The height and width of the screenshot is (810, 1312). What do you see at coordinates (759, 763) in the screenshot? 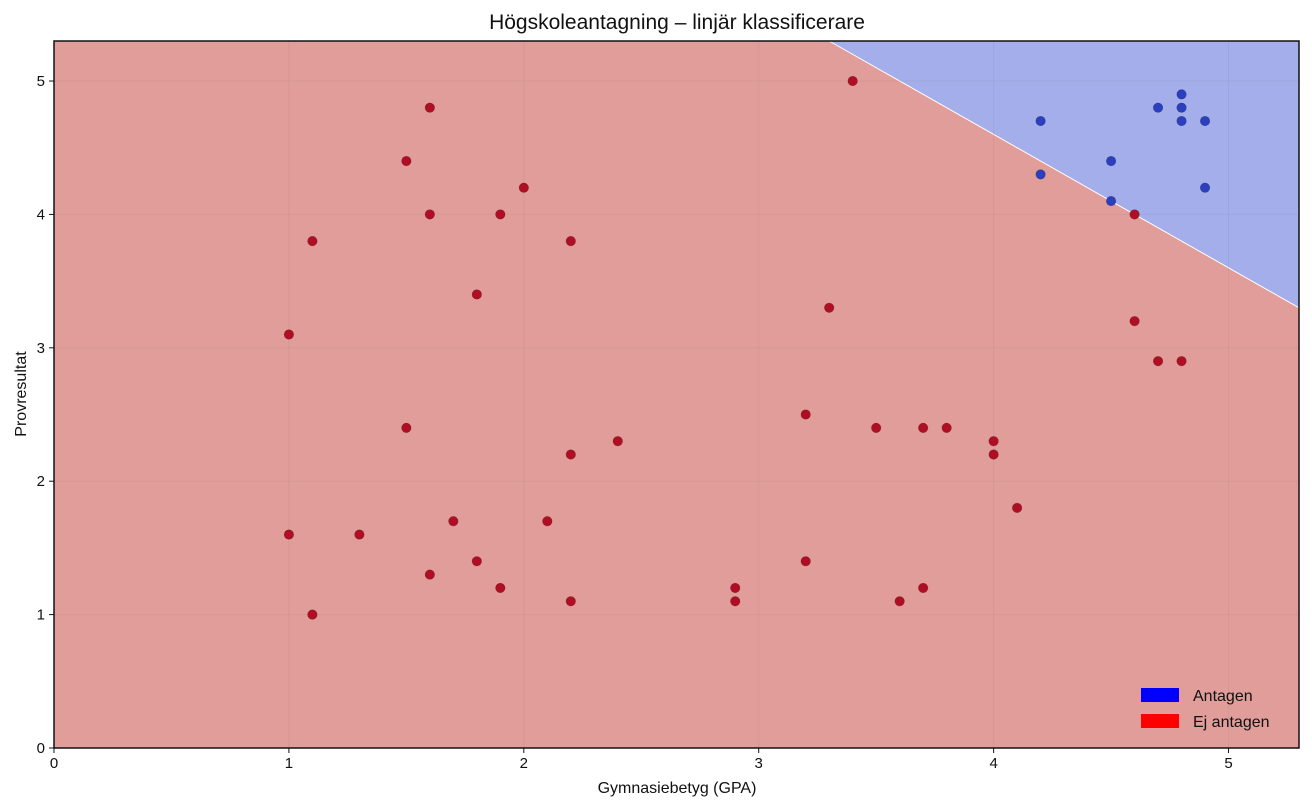
I see `x-tick-label: 3` at bounding box center [759, 763].